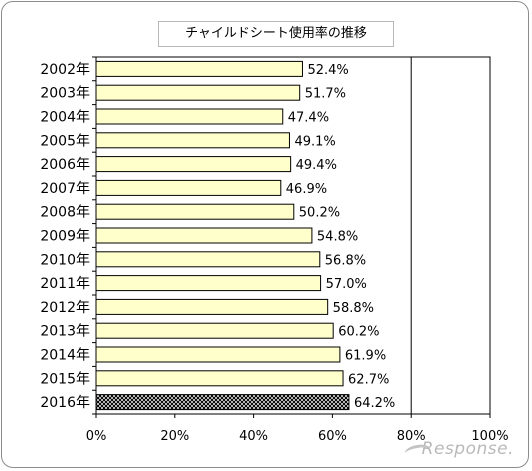 This screenshot has width=532, height=471. What do you see at coordinates (65, 308) in the screenshot?
I see `category-label: 2012年` at bounding box center [65, 308].